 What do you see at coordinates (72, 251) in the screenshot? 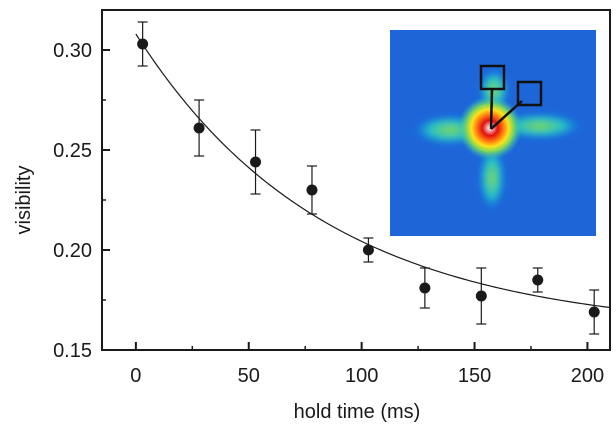
I see `y-tick-label: 0.20` at bounding box center [72, 251].